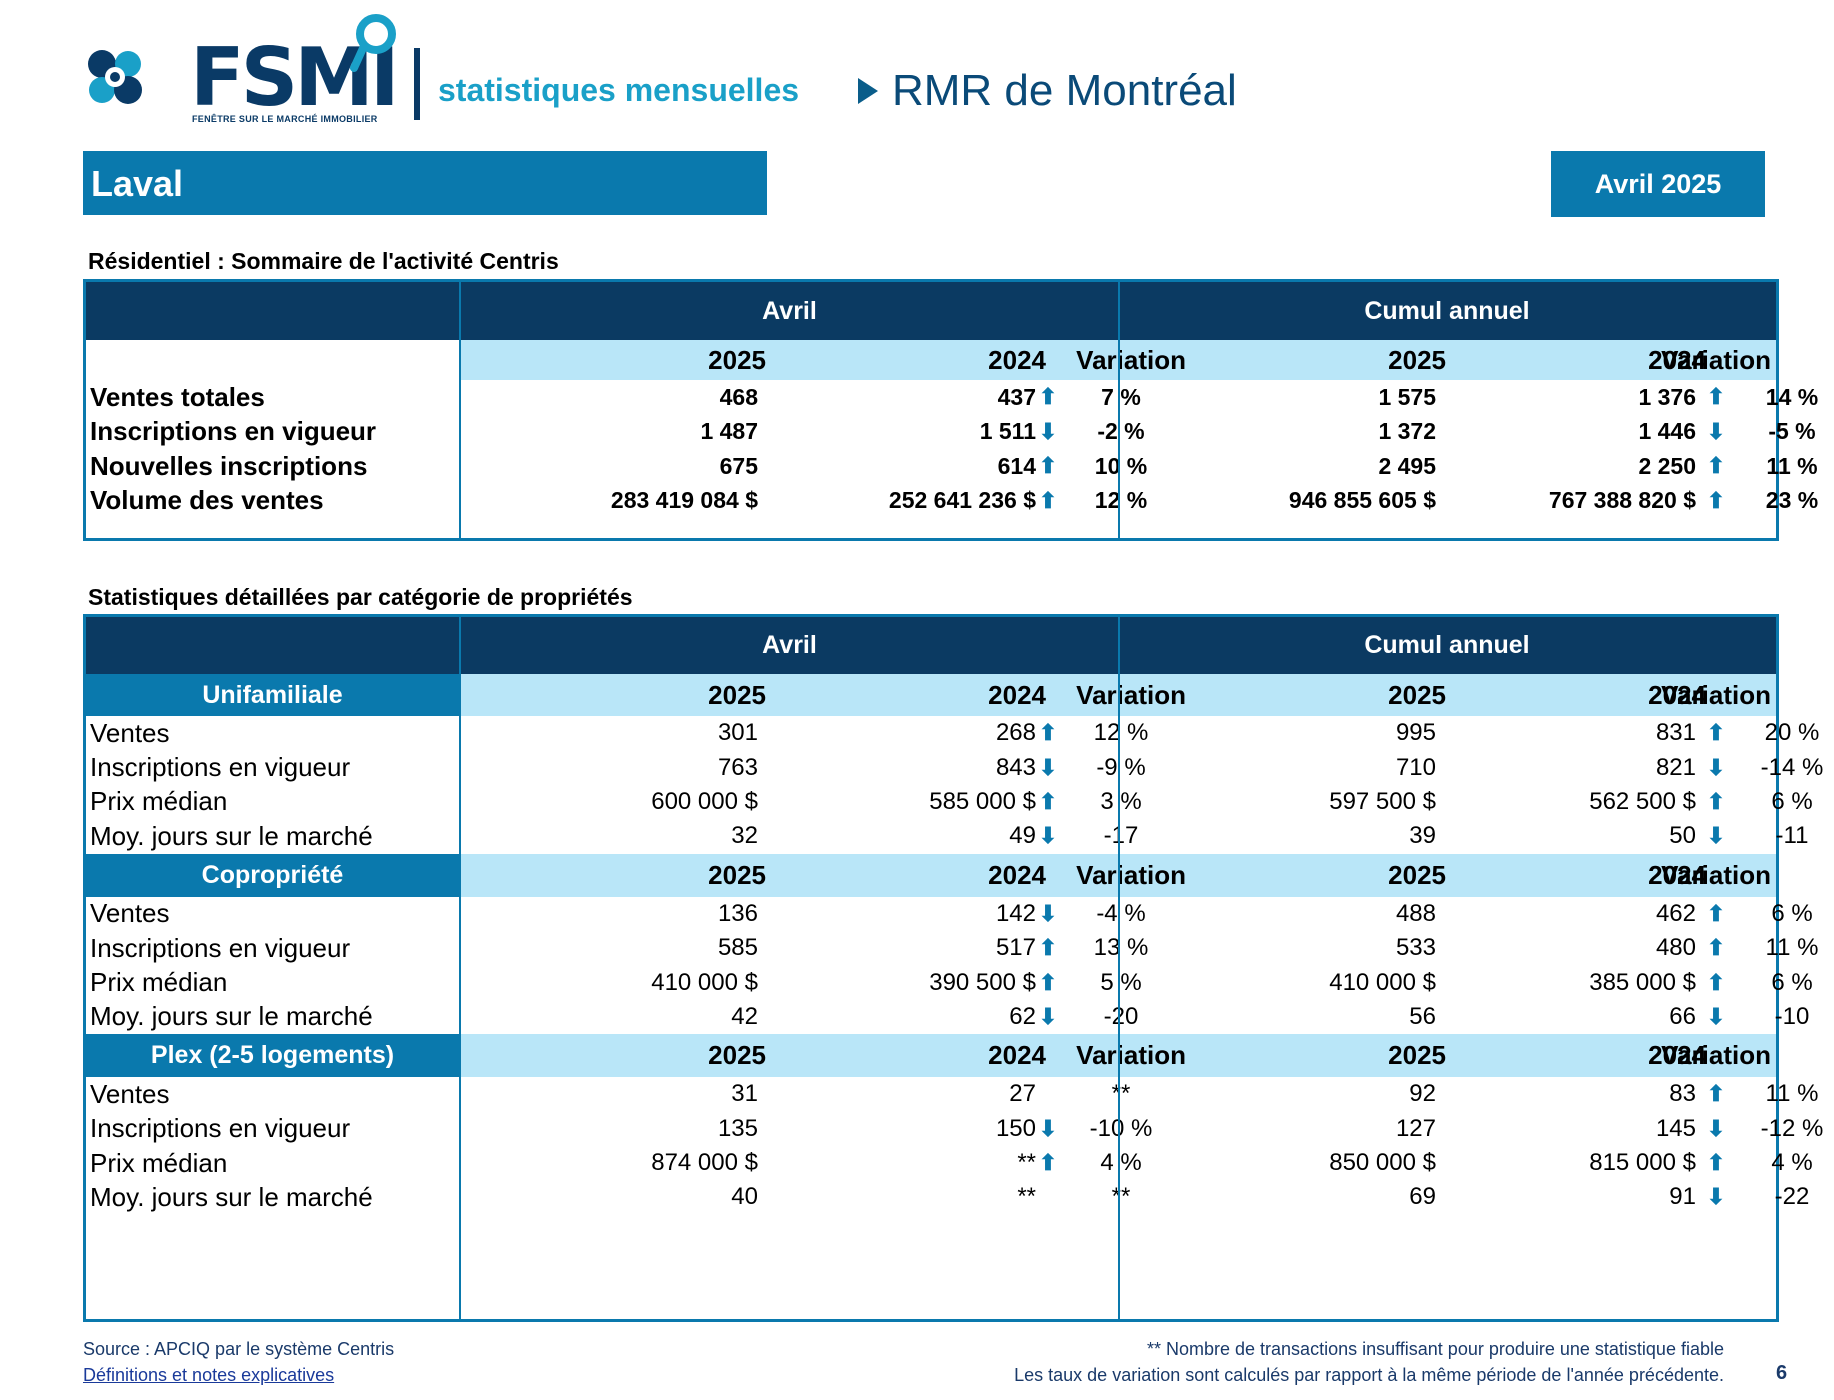 The image size is (1834, 1400). Describe the element at coordinates (1121, 396) in the screenshot. I see `month-variation: 7 %` at that location.